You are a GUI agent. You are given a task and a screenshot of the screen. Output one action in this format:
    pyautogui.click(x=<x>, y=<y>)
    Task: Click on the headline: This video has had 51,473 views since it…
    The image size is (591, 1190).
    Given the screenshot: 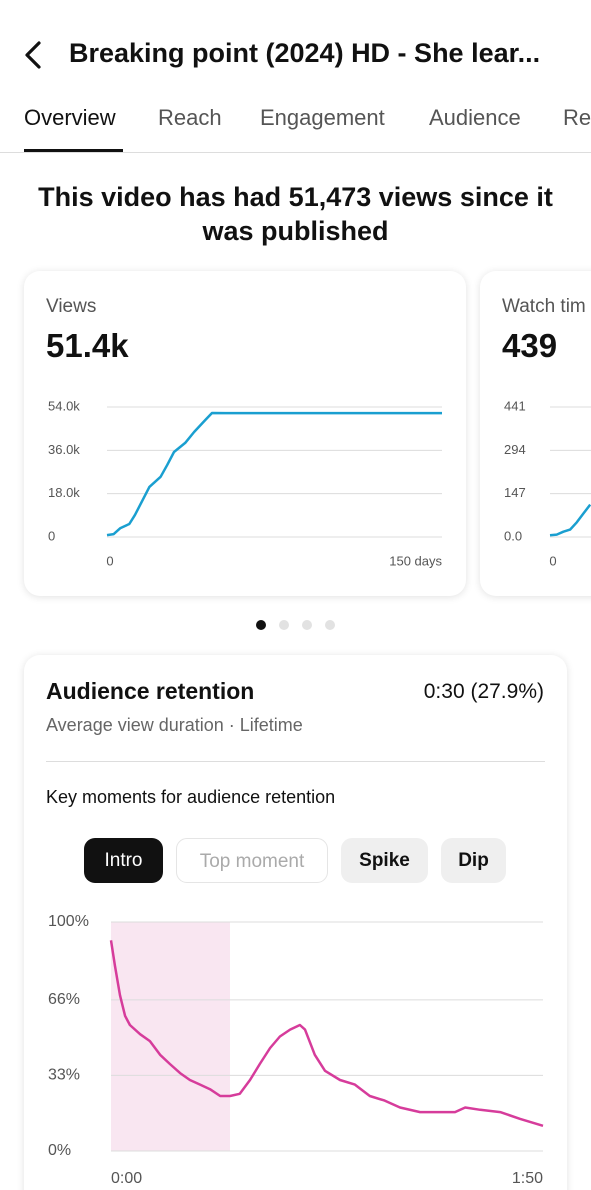 What is the action you would take?
    pyautogui.click(x=295, y=214)
    